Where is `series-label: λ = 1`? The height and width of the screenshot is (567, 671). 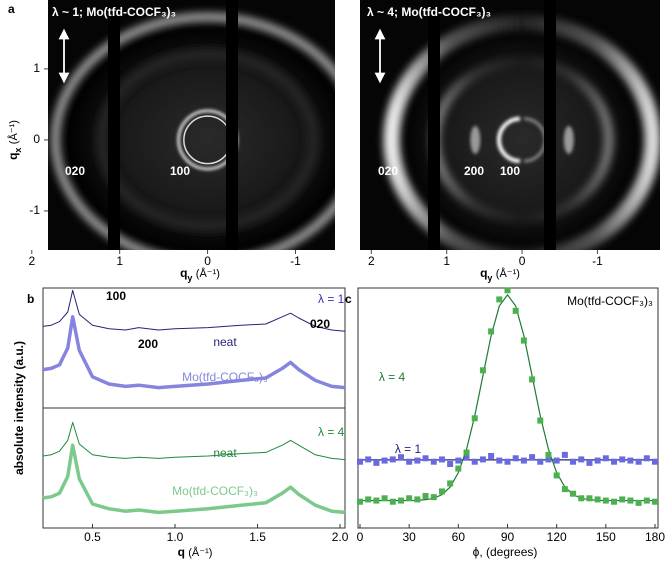
series-label: λ = 1 is located at coordinates (408, 449).